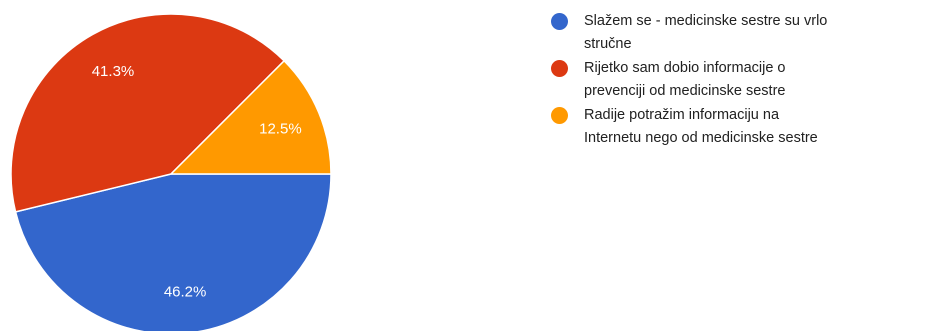 The height and width of the screenshot is (331, 949). I want to click on legend-label-line: Internetu nego od medicinske sestre, so click(701, 138).